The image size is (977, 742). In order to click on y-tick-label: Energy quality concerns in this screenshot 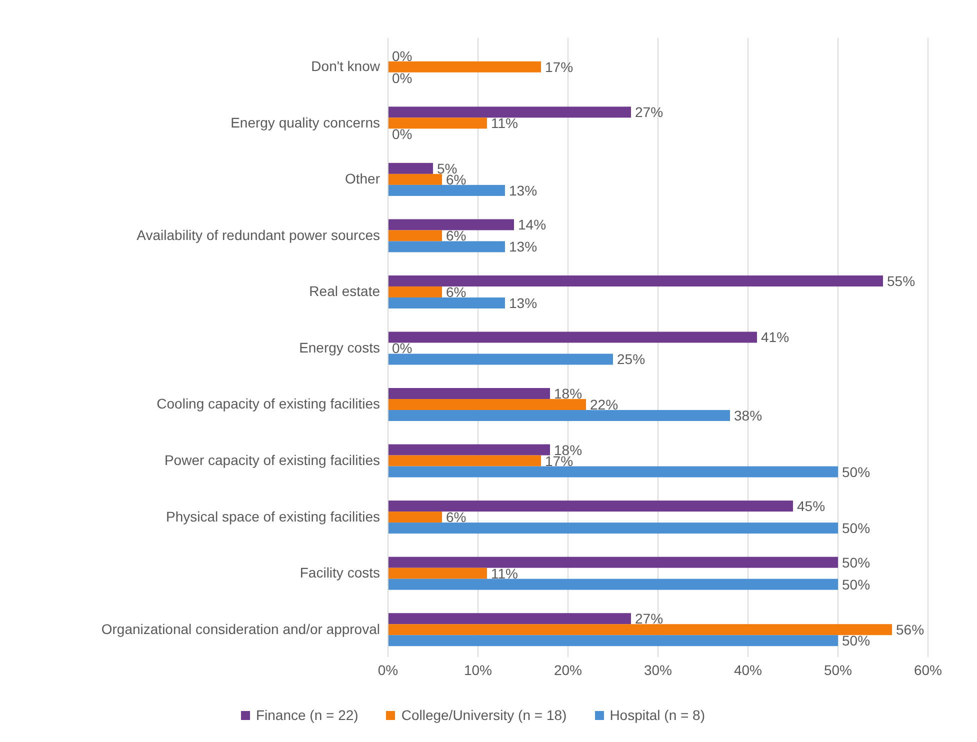, I will do `click(305, 122)`.